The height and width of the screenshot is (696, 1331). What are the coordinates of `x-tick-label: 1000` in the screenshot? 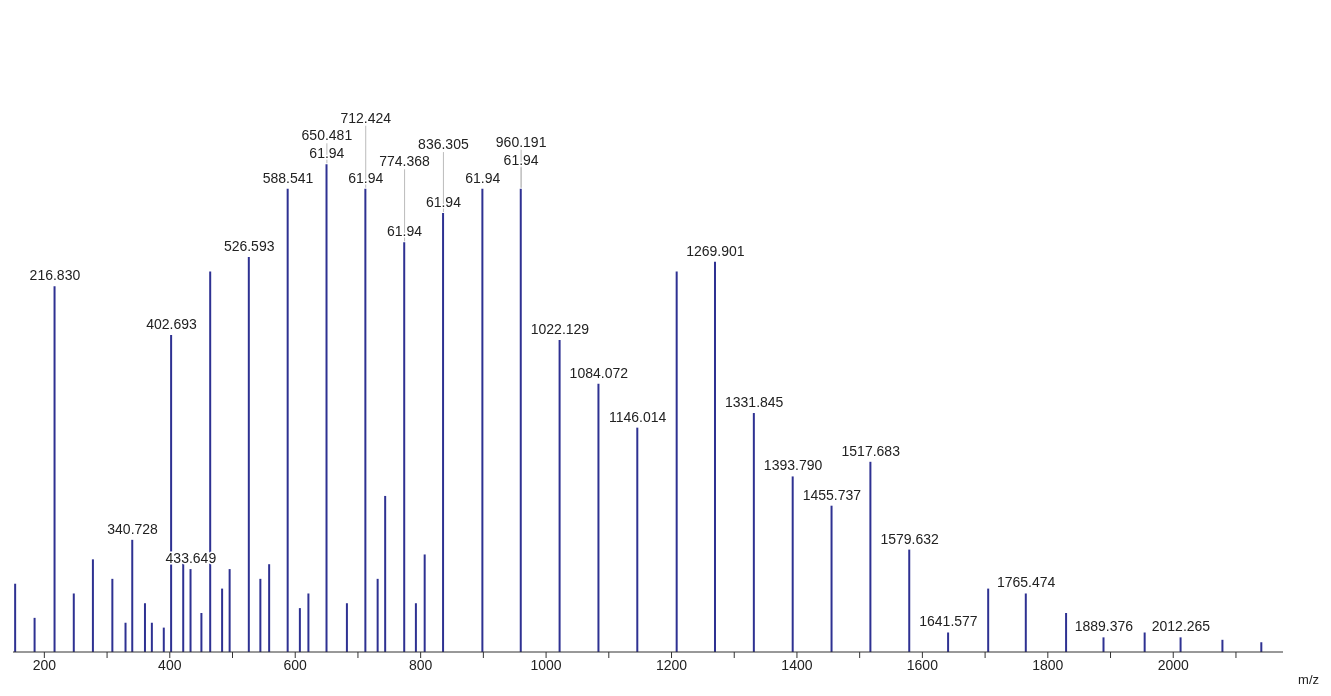 It's located at (546, 664).